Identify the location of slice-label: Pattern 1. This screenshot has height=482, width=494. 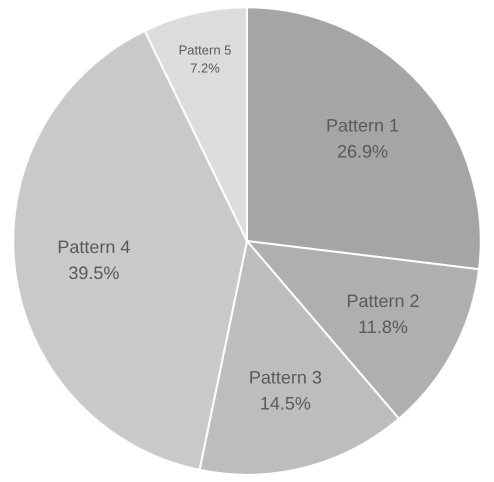
(363, 126).